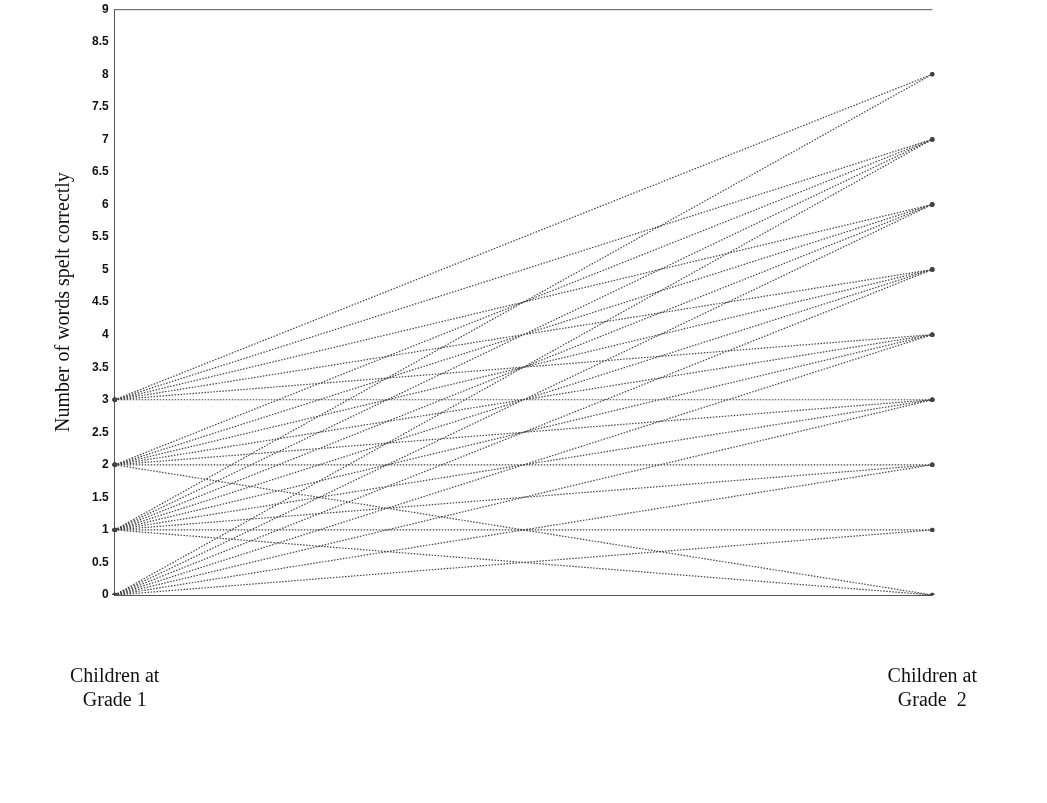 This screenshot has height=803, width=1047. I want to click on y-axis-title: Number of words spelt correctly, so click(63, 302).